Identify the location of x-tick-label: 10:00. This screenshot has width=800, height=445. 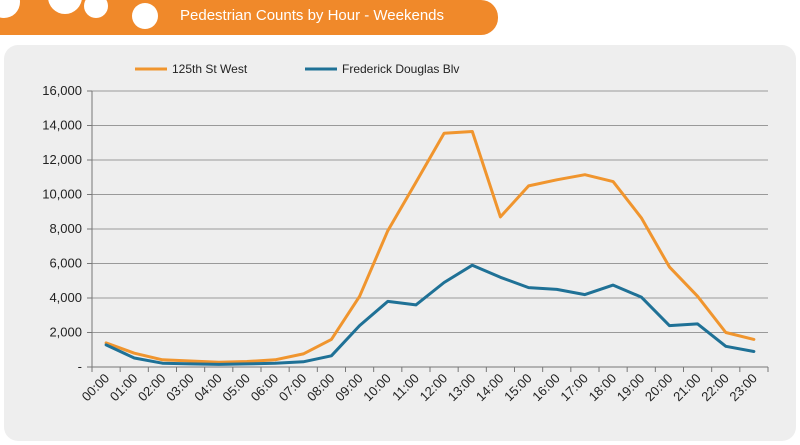
(377, 388).